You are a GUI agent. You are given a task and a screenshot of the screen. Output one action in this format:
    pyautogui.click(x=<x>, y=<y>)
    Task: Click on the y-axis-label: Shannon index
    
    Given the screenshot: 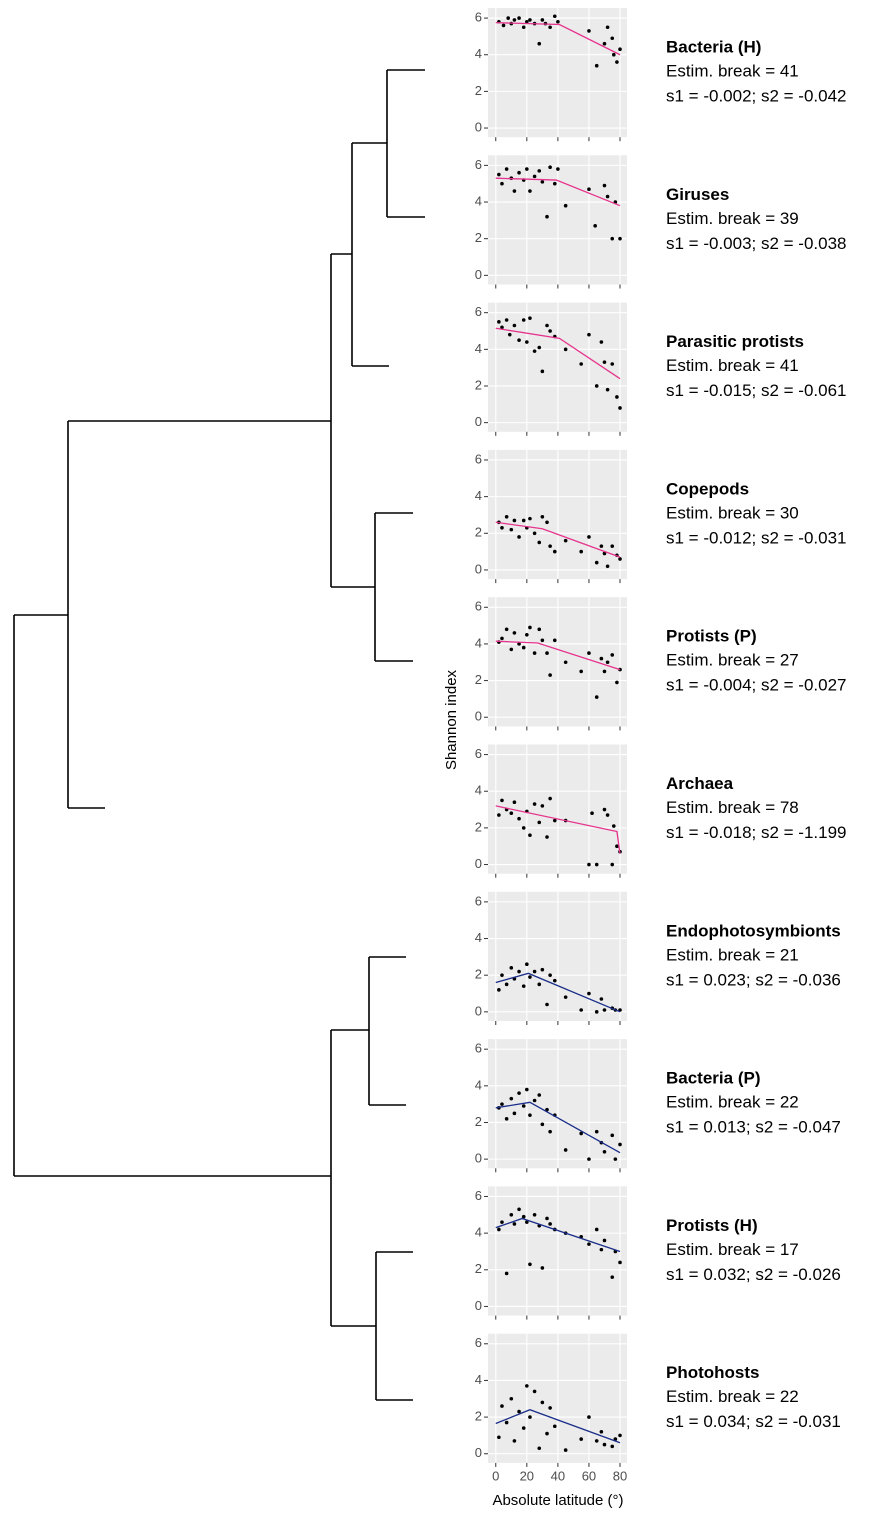 What is the action you would take?
    pyautogui.click(x=451, y=719)
    